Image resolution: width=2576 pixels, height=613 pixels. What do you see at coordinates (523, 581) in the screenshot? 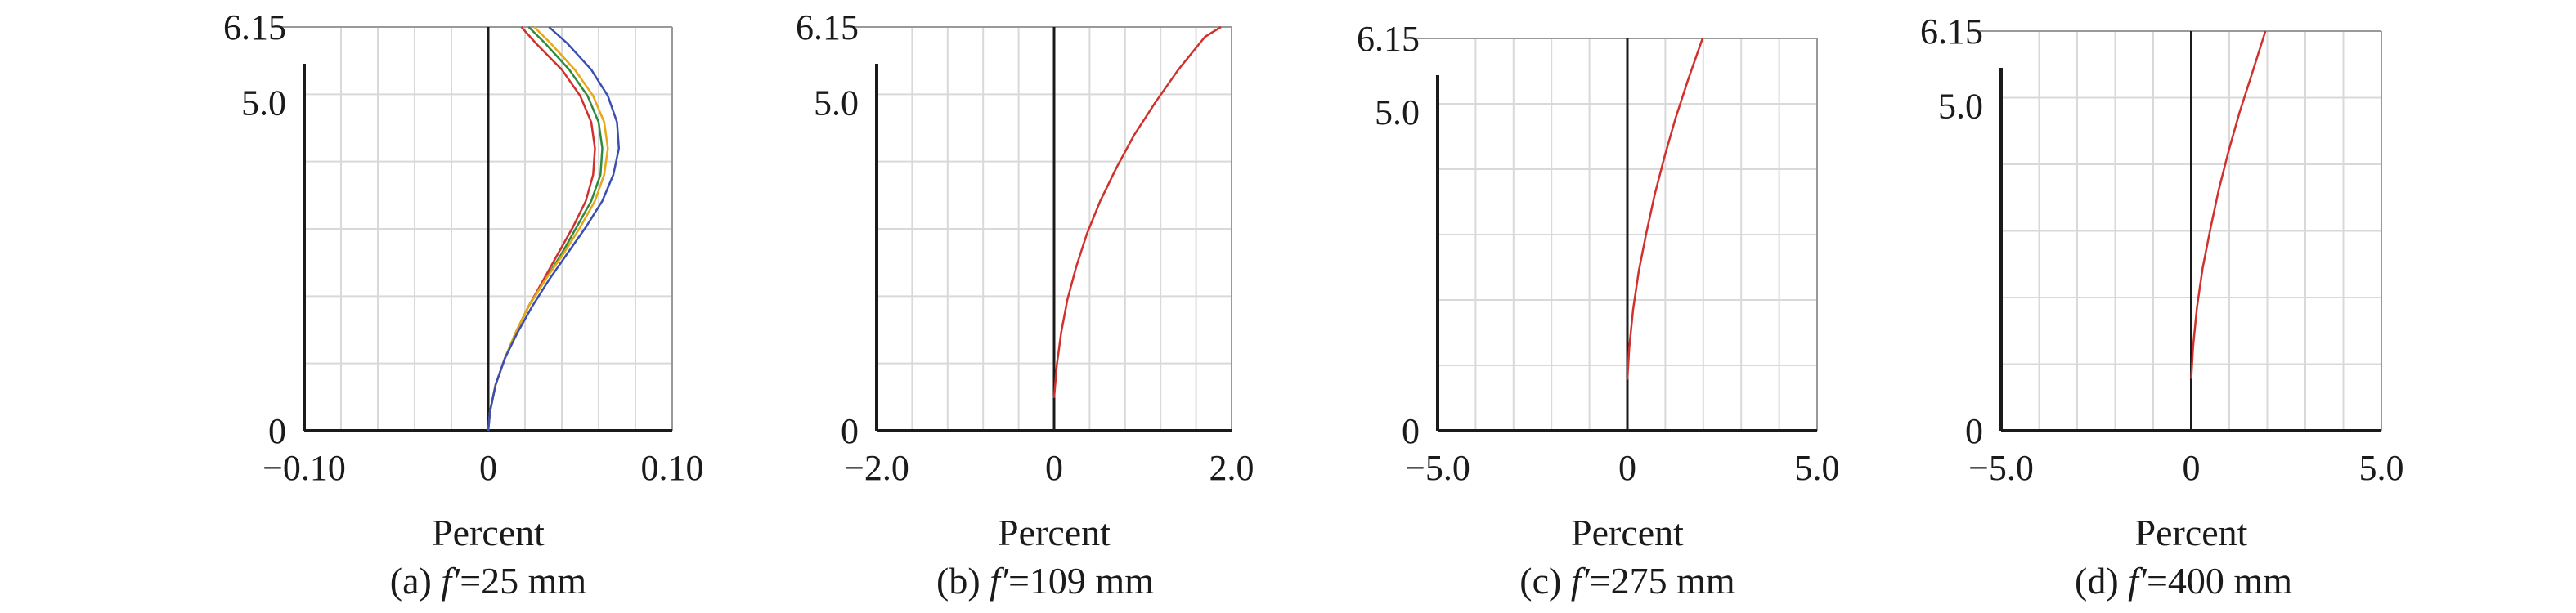
I see `caption-suffix: =25 mm` at bounding box center [523, 581].